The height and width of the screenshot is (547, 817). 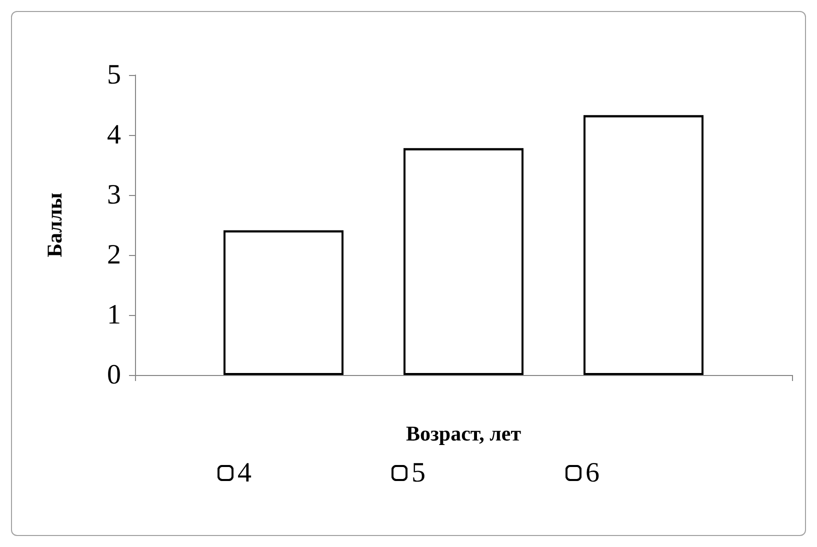 What do you see at coordinates (114, 255) in the screenshot?
I see `y-tick-label: 2` at bounding box center [114, 255].